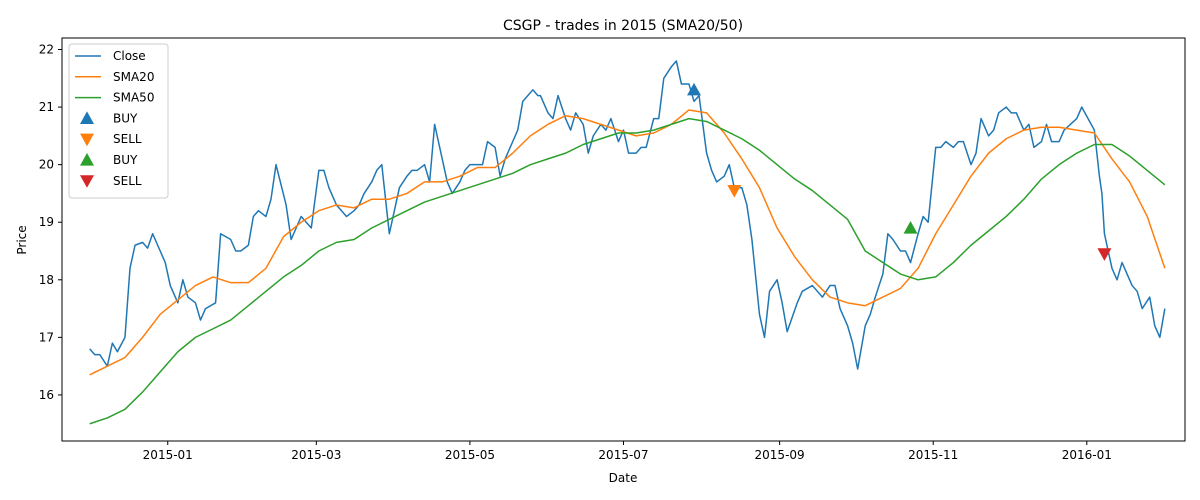 Image resolution: width=1200 pixels, height=500 pixels. What do you see at coordinates (1087, 455) in the screenshot?
I see `x-tick-label: 2016-01` at bounding box center [1087, 455].